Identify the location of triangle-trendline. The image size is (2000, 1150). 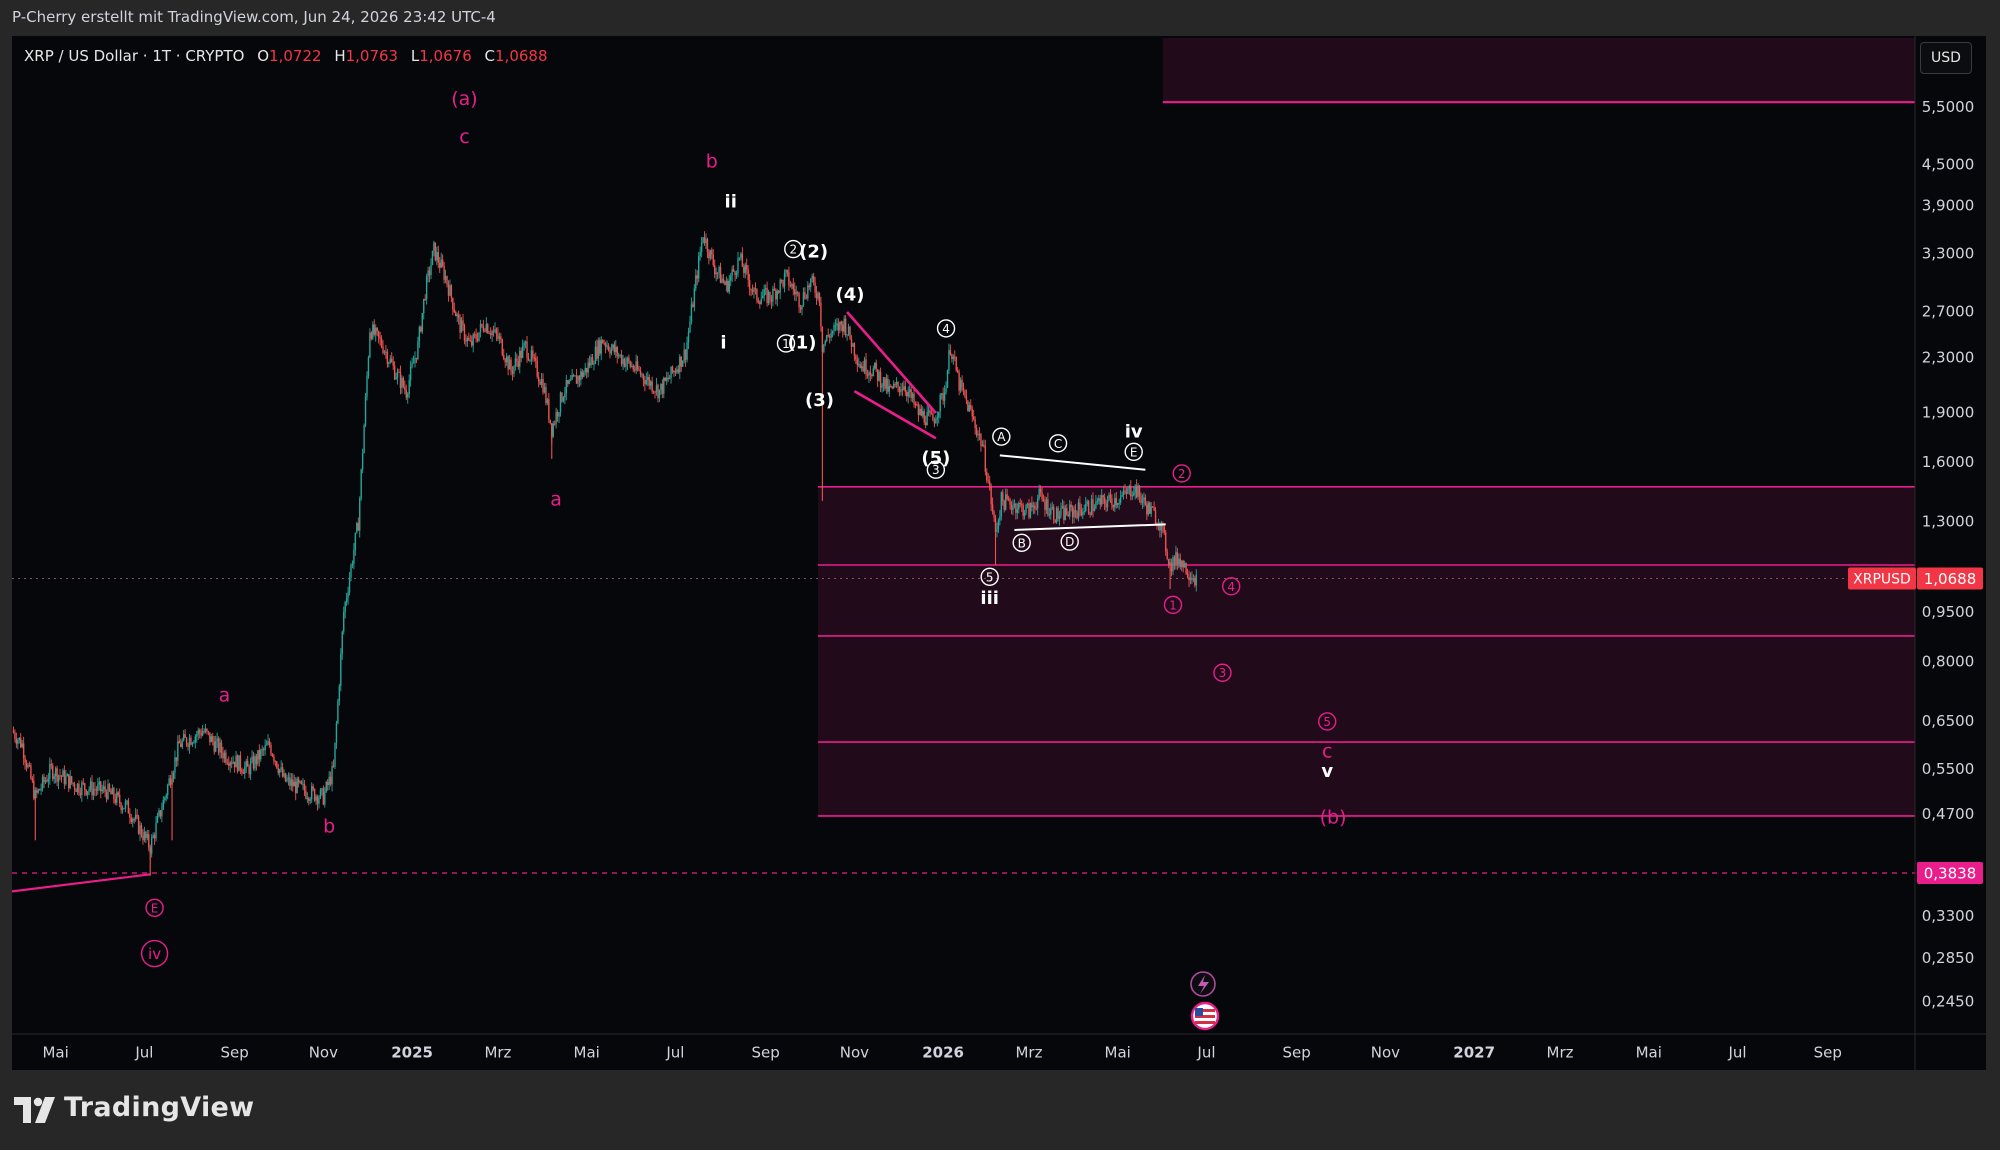
(1090, 527).